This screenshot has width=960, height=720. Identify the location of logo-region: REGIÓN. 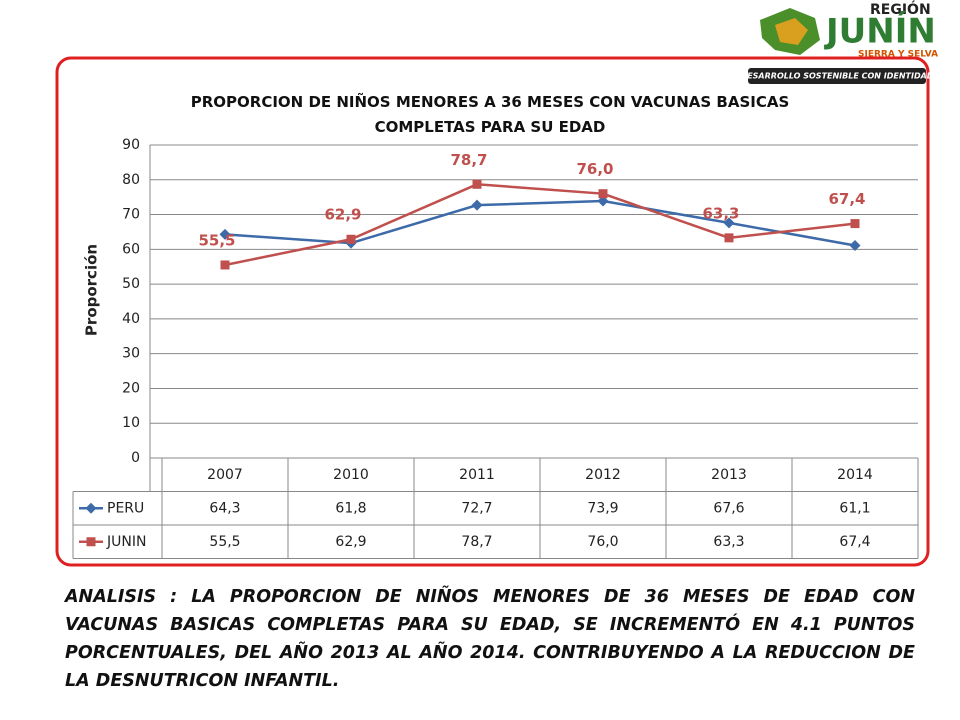
(900, 9).